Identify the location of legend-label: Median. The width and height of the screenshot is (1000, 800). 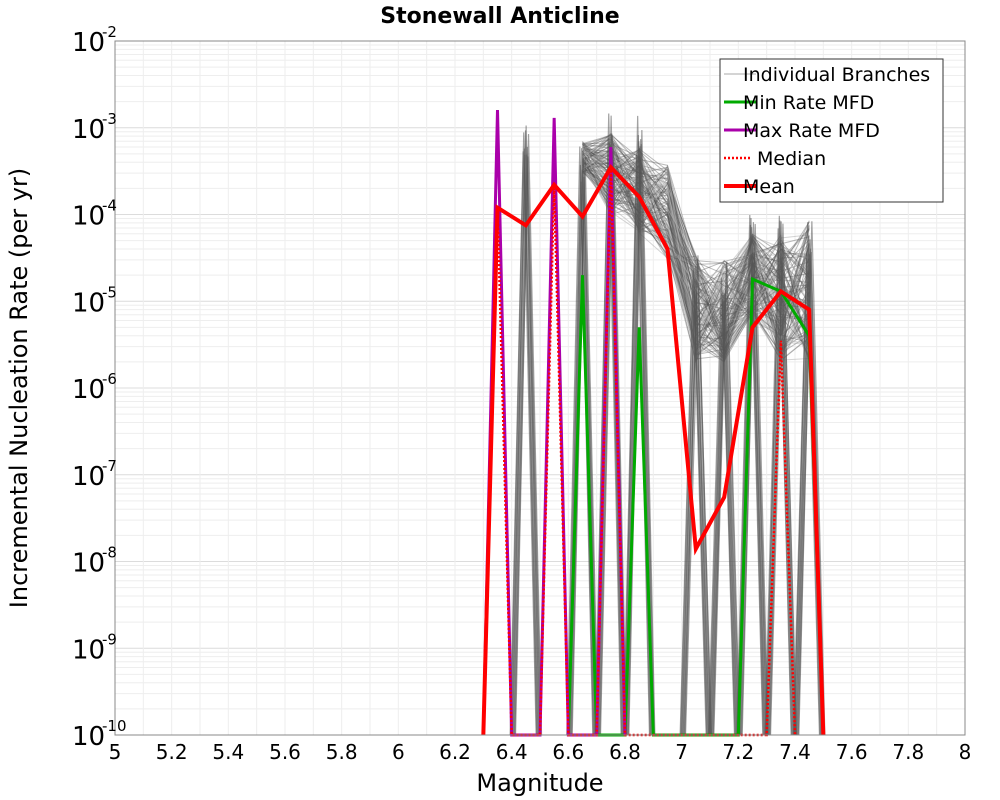
(791, 159).